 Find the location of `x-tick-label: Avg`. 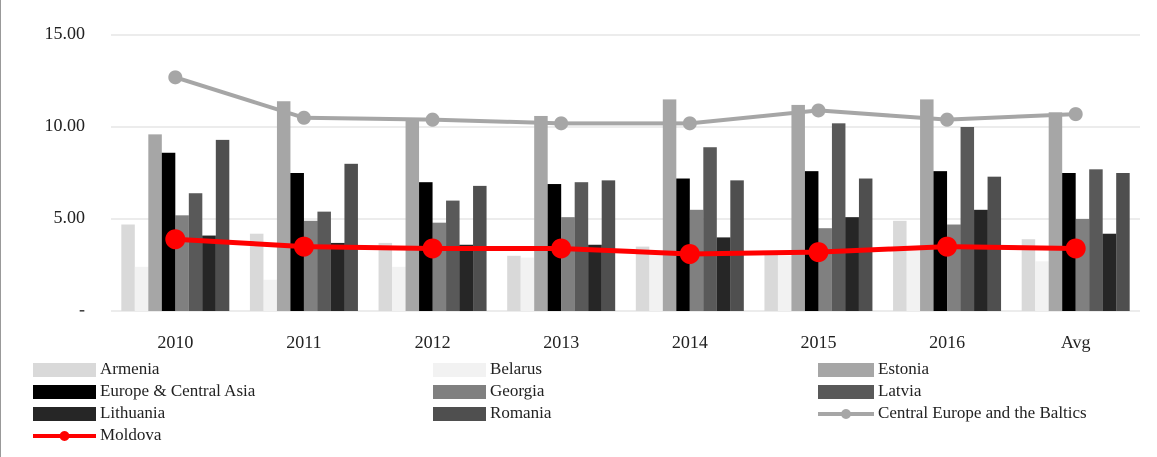

x-tick-label: Avg is located at coordinates (1076, 342).